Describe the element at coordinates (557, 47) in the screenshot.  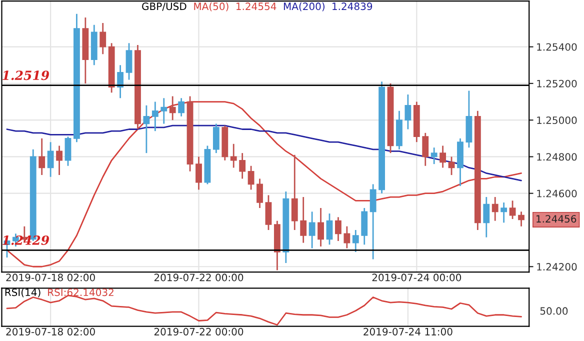
I see `y-tick-label: 1.25400` at that location.